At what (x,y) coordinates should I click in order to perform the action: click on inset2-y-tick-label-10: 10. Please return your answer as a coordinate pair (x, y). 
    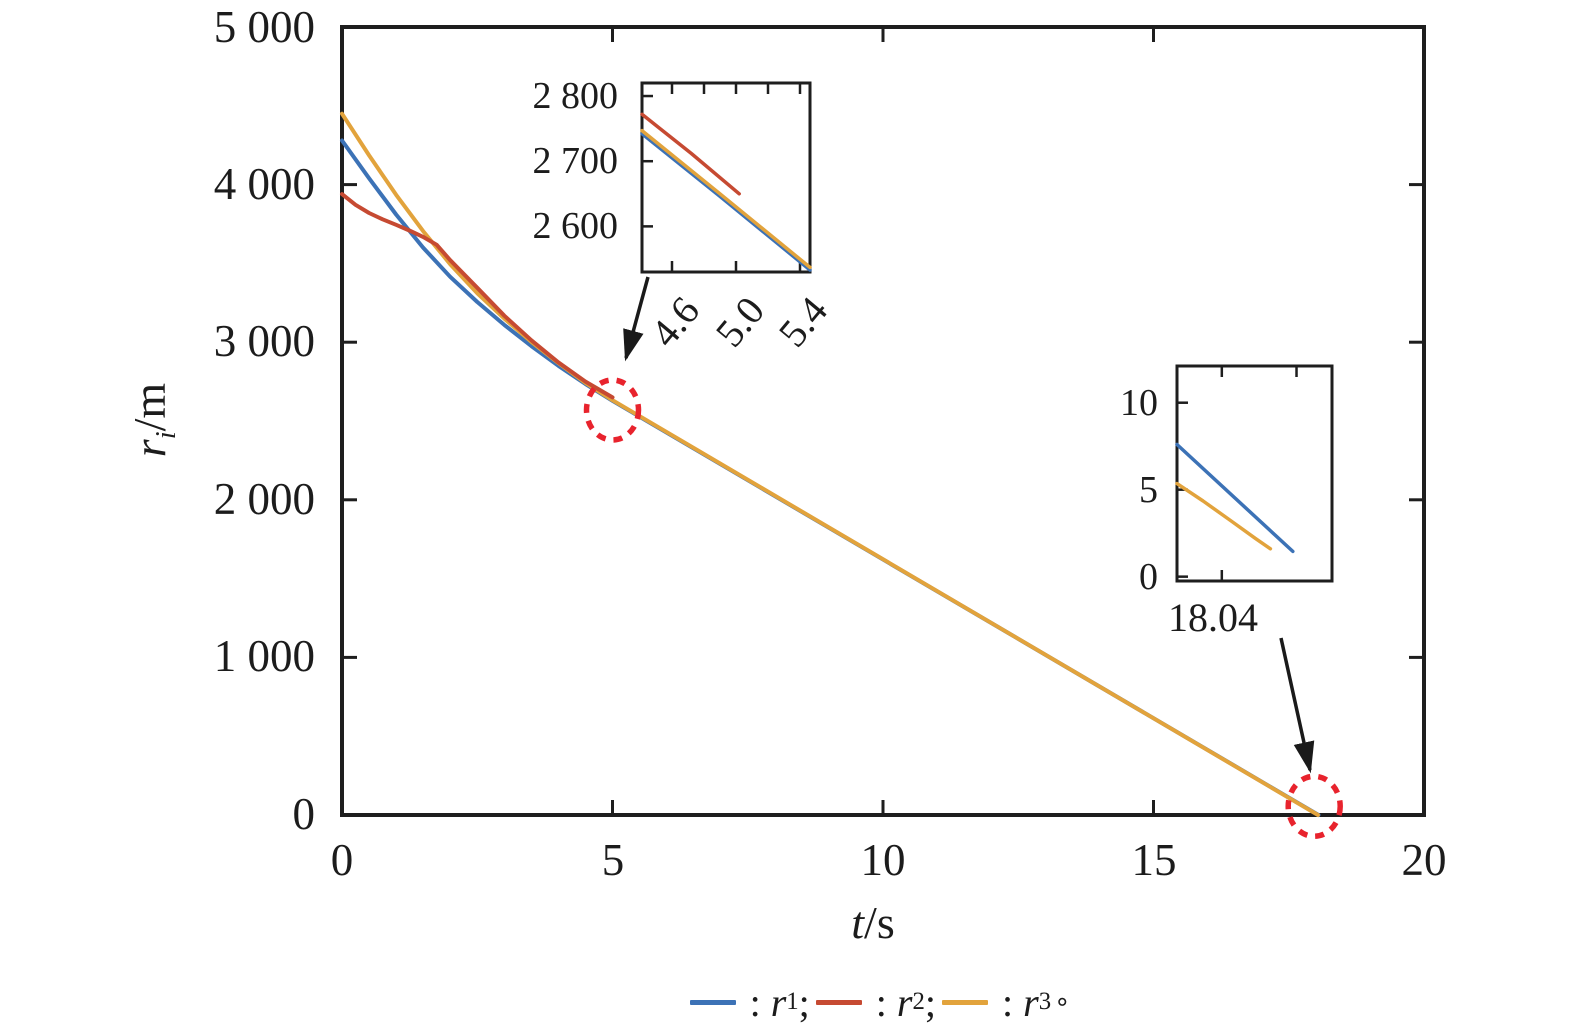
    Looking at the image, I should click on (1139, 403).